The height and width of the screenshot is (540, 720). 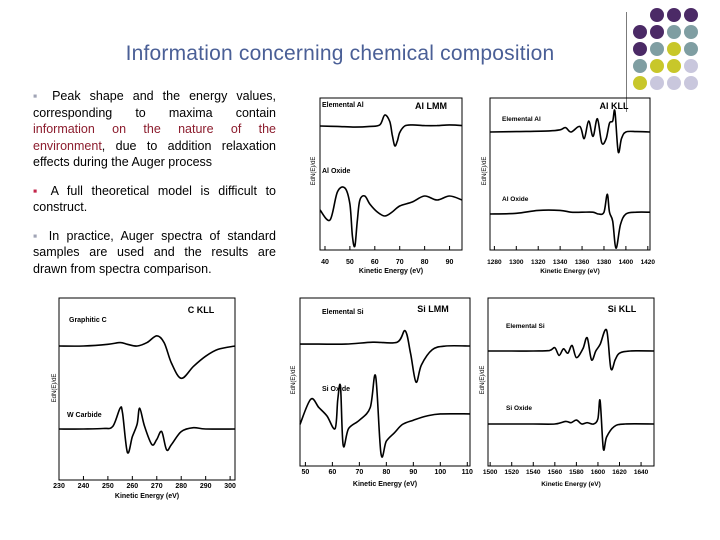 What do you see at coordinates (622, 309) in the screenshot?
I see `chart-title: Si KLL` at bounding box center [622, 309].